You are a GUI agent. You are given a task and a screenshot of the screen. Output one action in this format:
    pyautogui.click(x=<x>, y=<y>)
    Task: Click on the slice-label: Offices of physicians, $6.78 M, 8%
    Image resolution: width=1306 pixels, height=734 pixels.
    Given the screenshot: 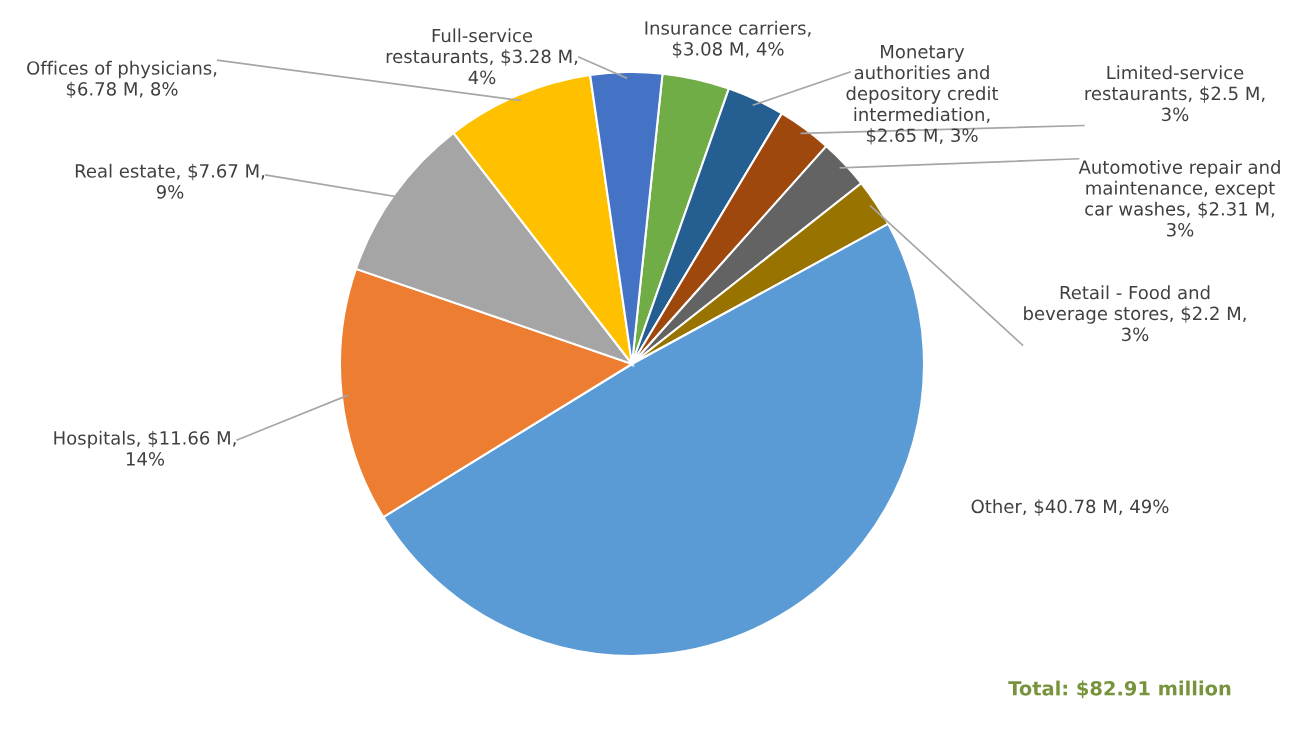 What is the action you would take?
    pyautogui.click(x=122, y=79)
    